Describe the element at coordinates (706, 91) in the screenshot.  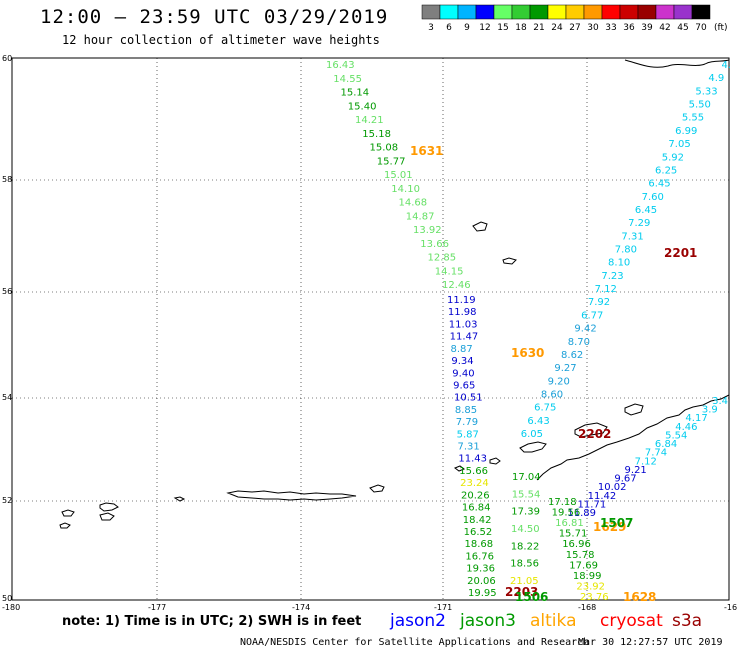
I see `swh-value: 5.33` at that location.